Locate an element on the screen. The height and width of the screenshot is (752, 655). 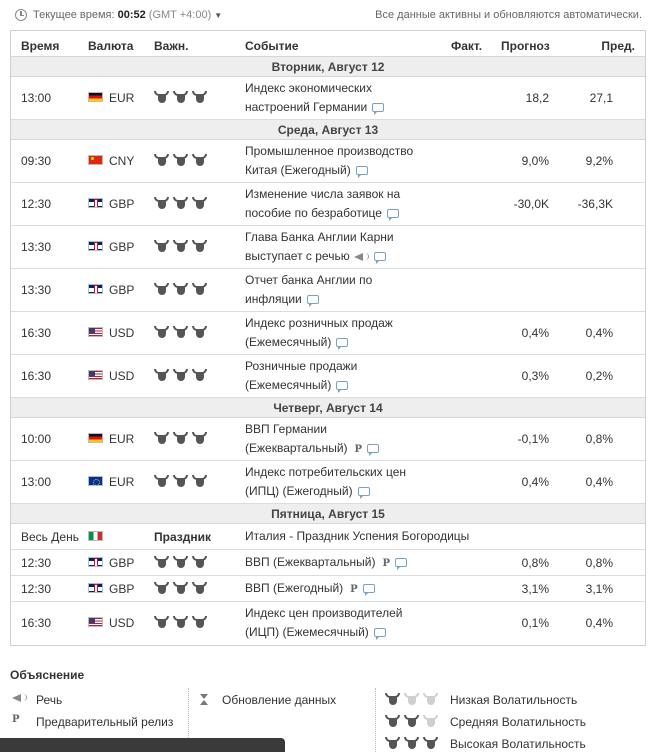
current-time-selector: Текущее время: 00:52 (GMT +4:00) ▼ is located at coordinates (127, 15).